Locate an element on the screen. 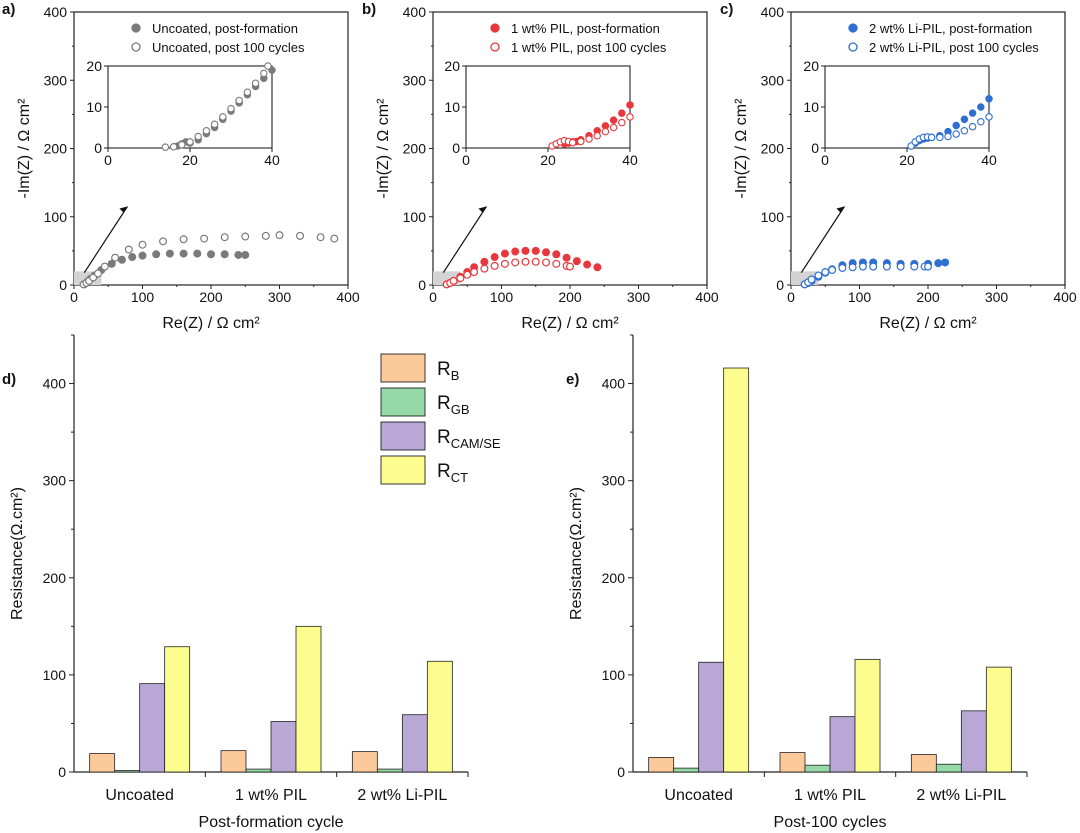 This screenshot has width=1080, height=833. y-tick-label: 300 is located at coordinates (55, 481).